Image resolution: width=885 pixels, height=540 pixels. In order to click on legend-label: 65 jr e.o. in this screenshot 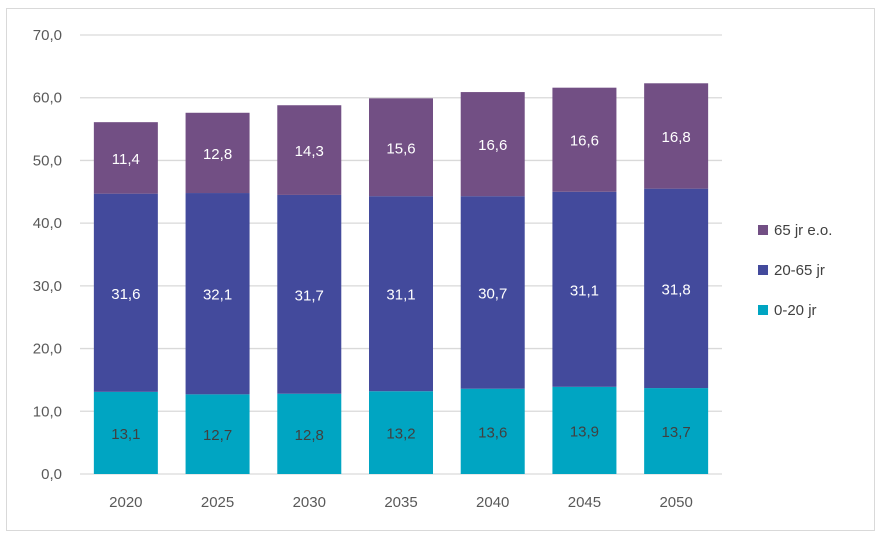, I will do `click(803, 230)`.